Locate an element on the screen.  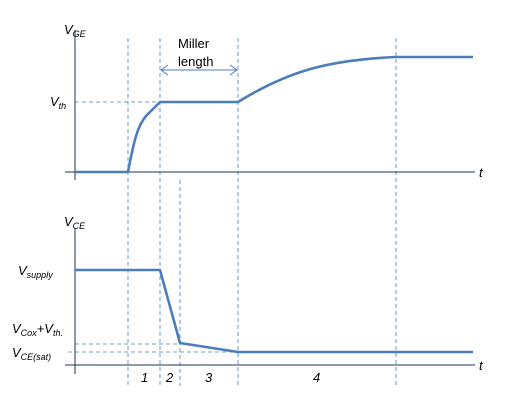
sat-label: VCE(sat) is located at coordinates (31, 353).